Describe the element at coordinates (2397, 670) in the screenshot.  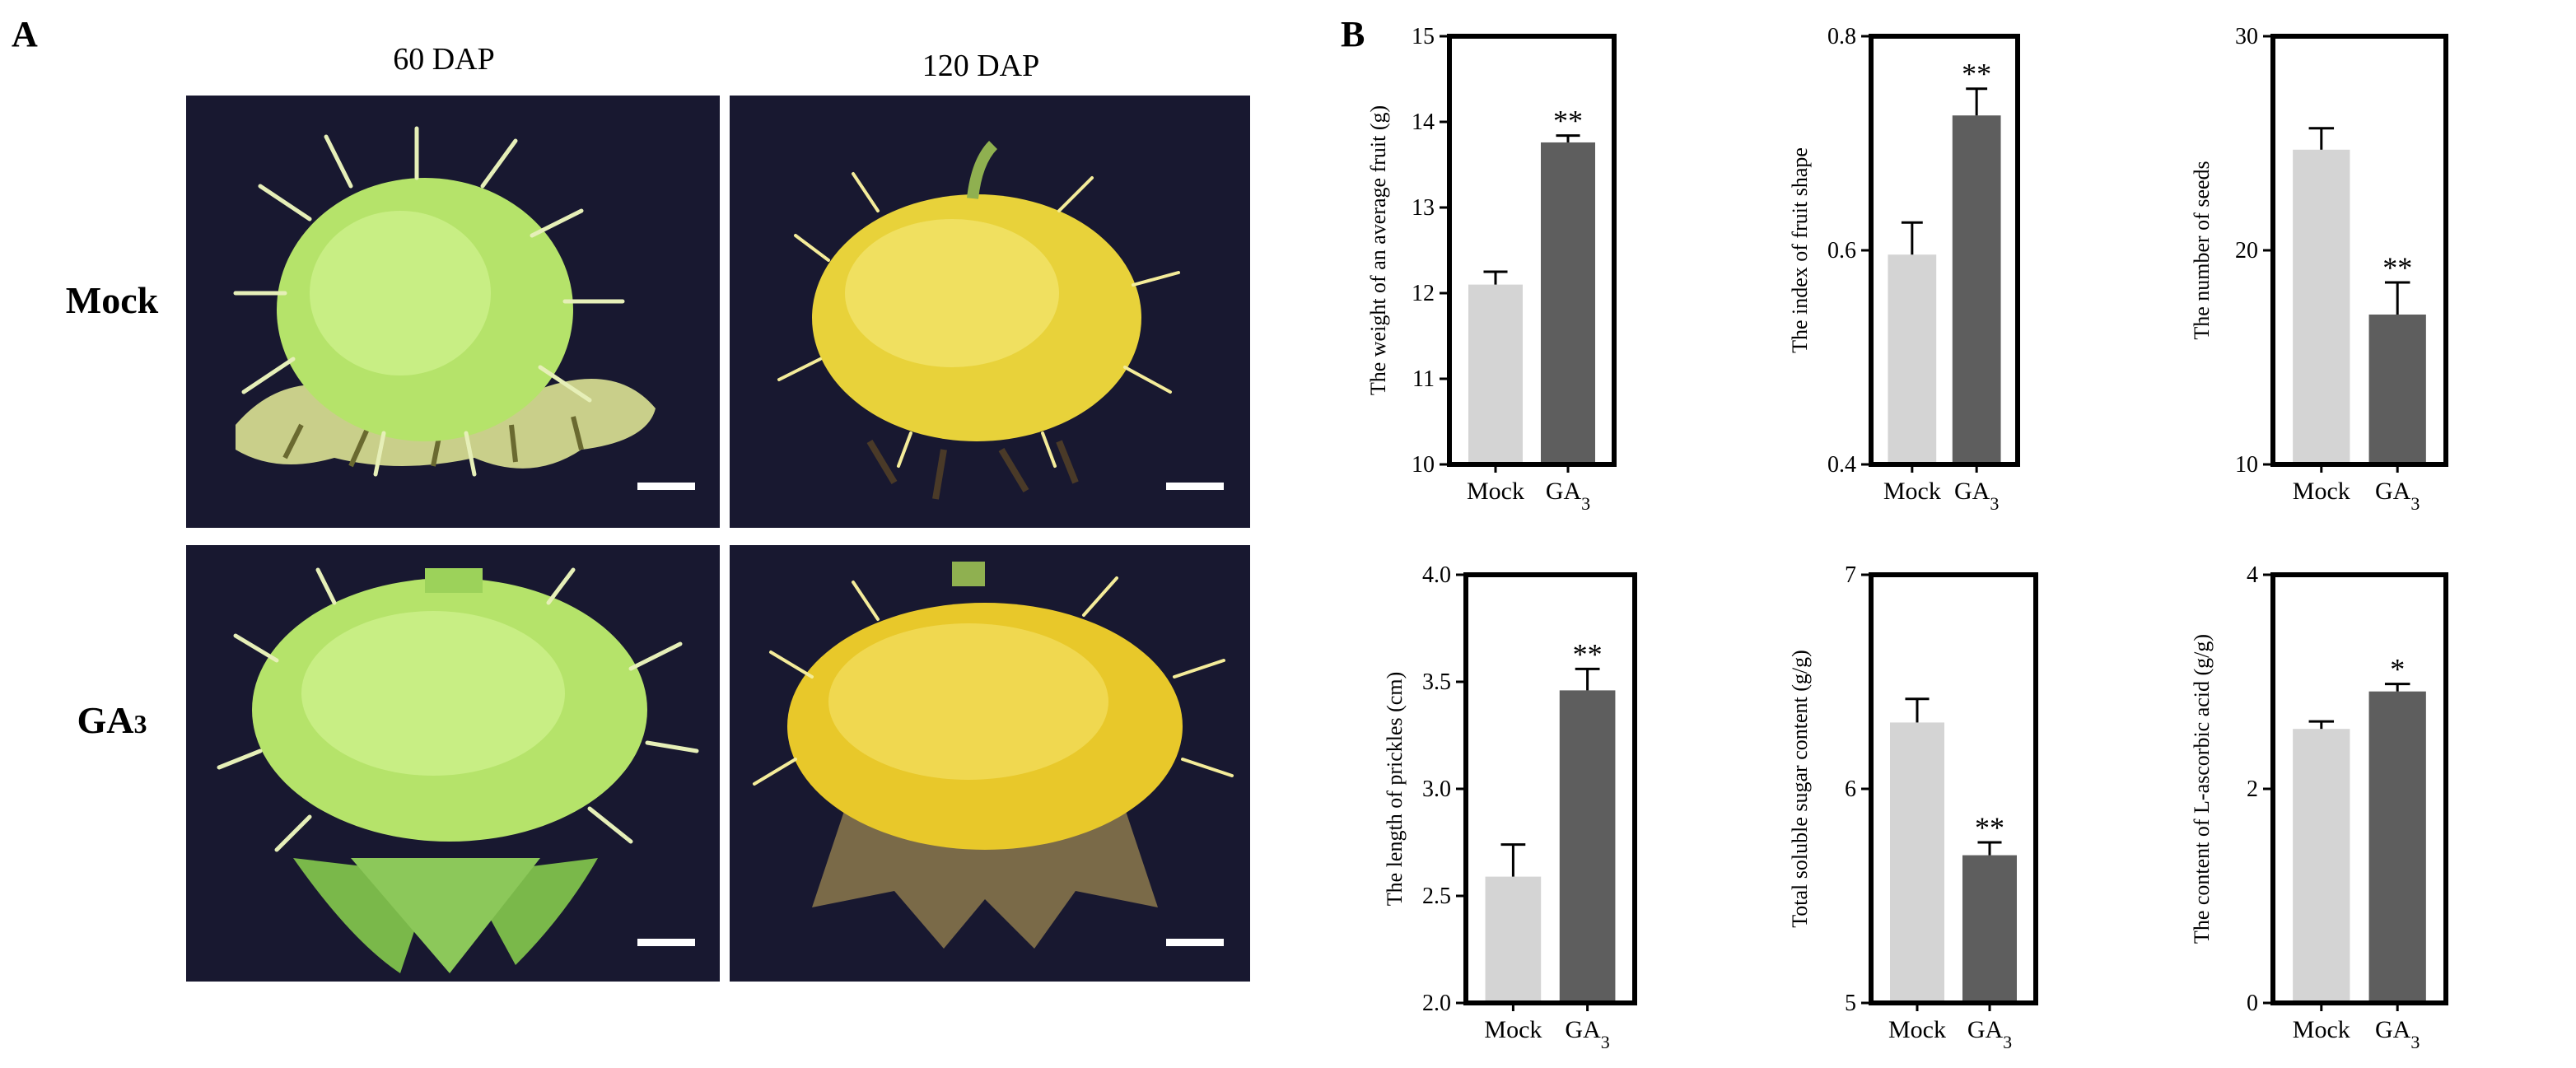
I see `significance-label: *` at that location.